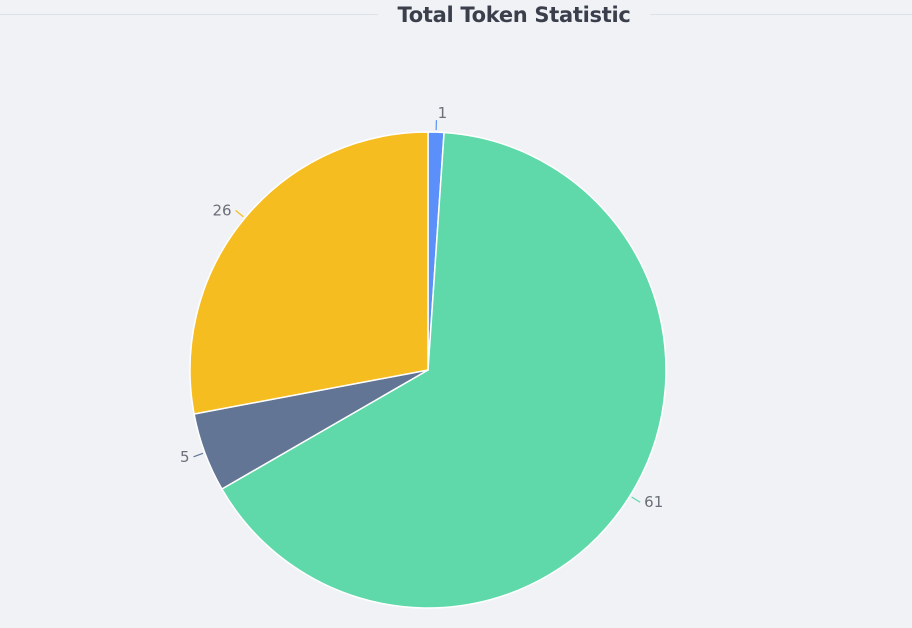 The image size is (912, 628). I want to click on data-label-1: 1, so click(443, 113).